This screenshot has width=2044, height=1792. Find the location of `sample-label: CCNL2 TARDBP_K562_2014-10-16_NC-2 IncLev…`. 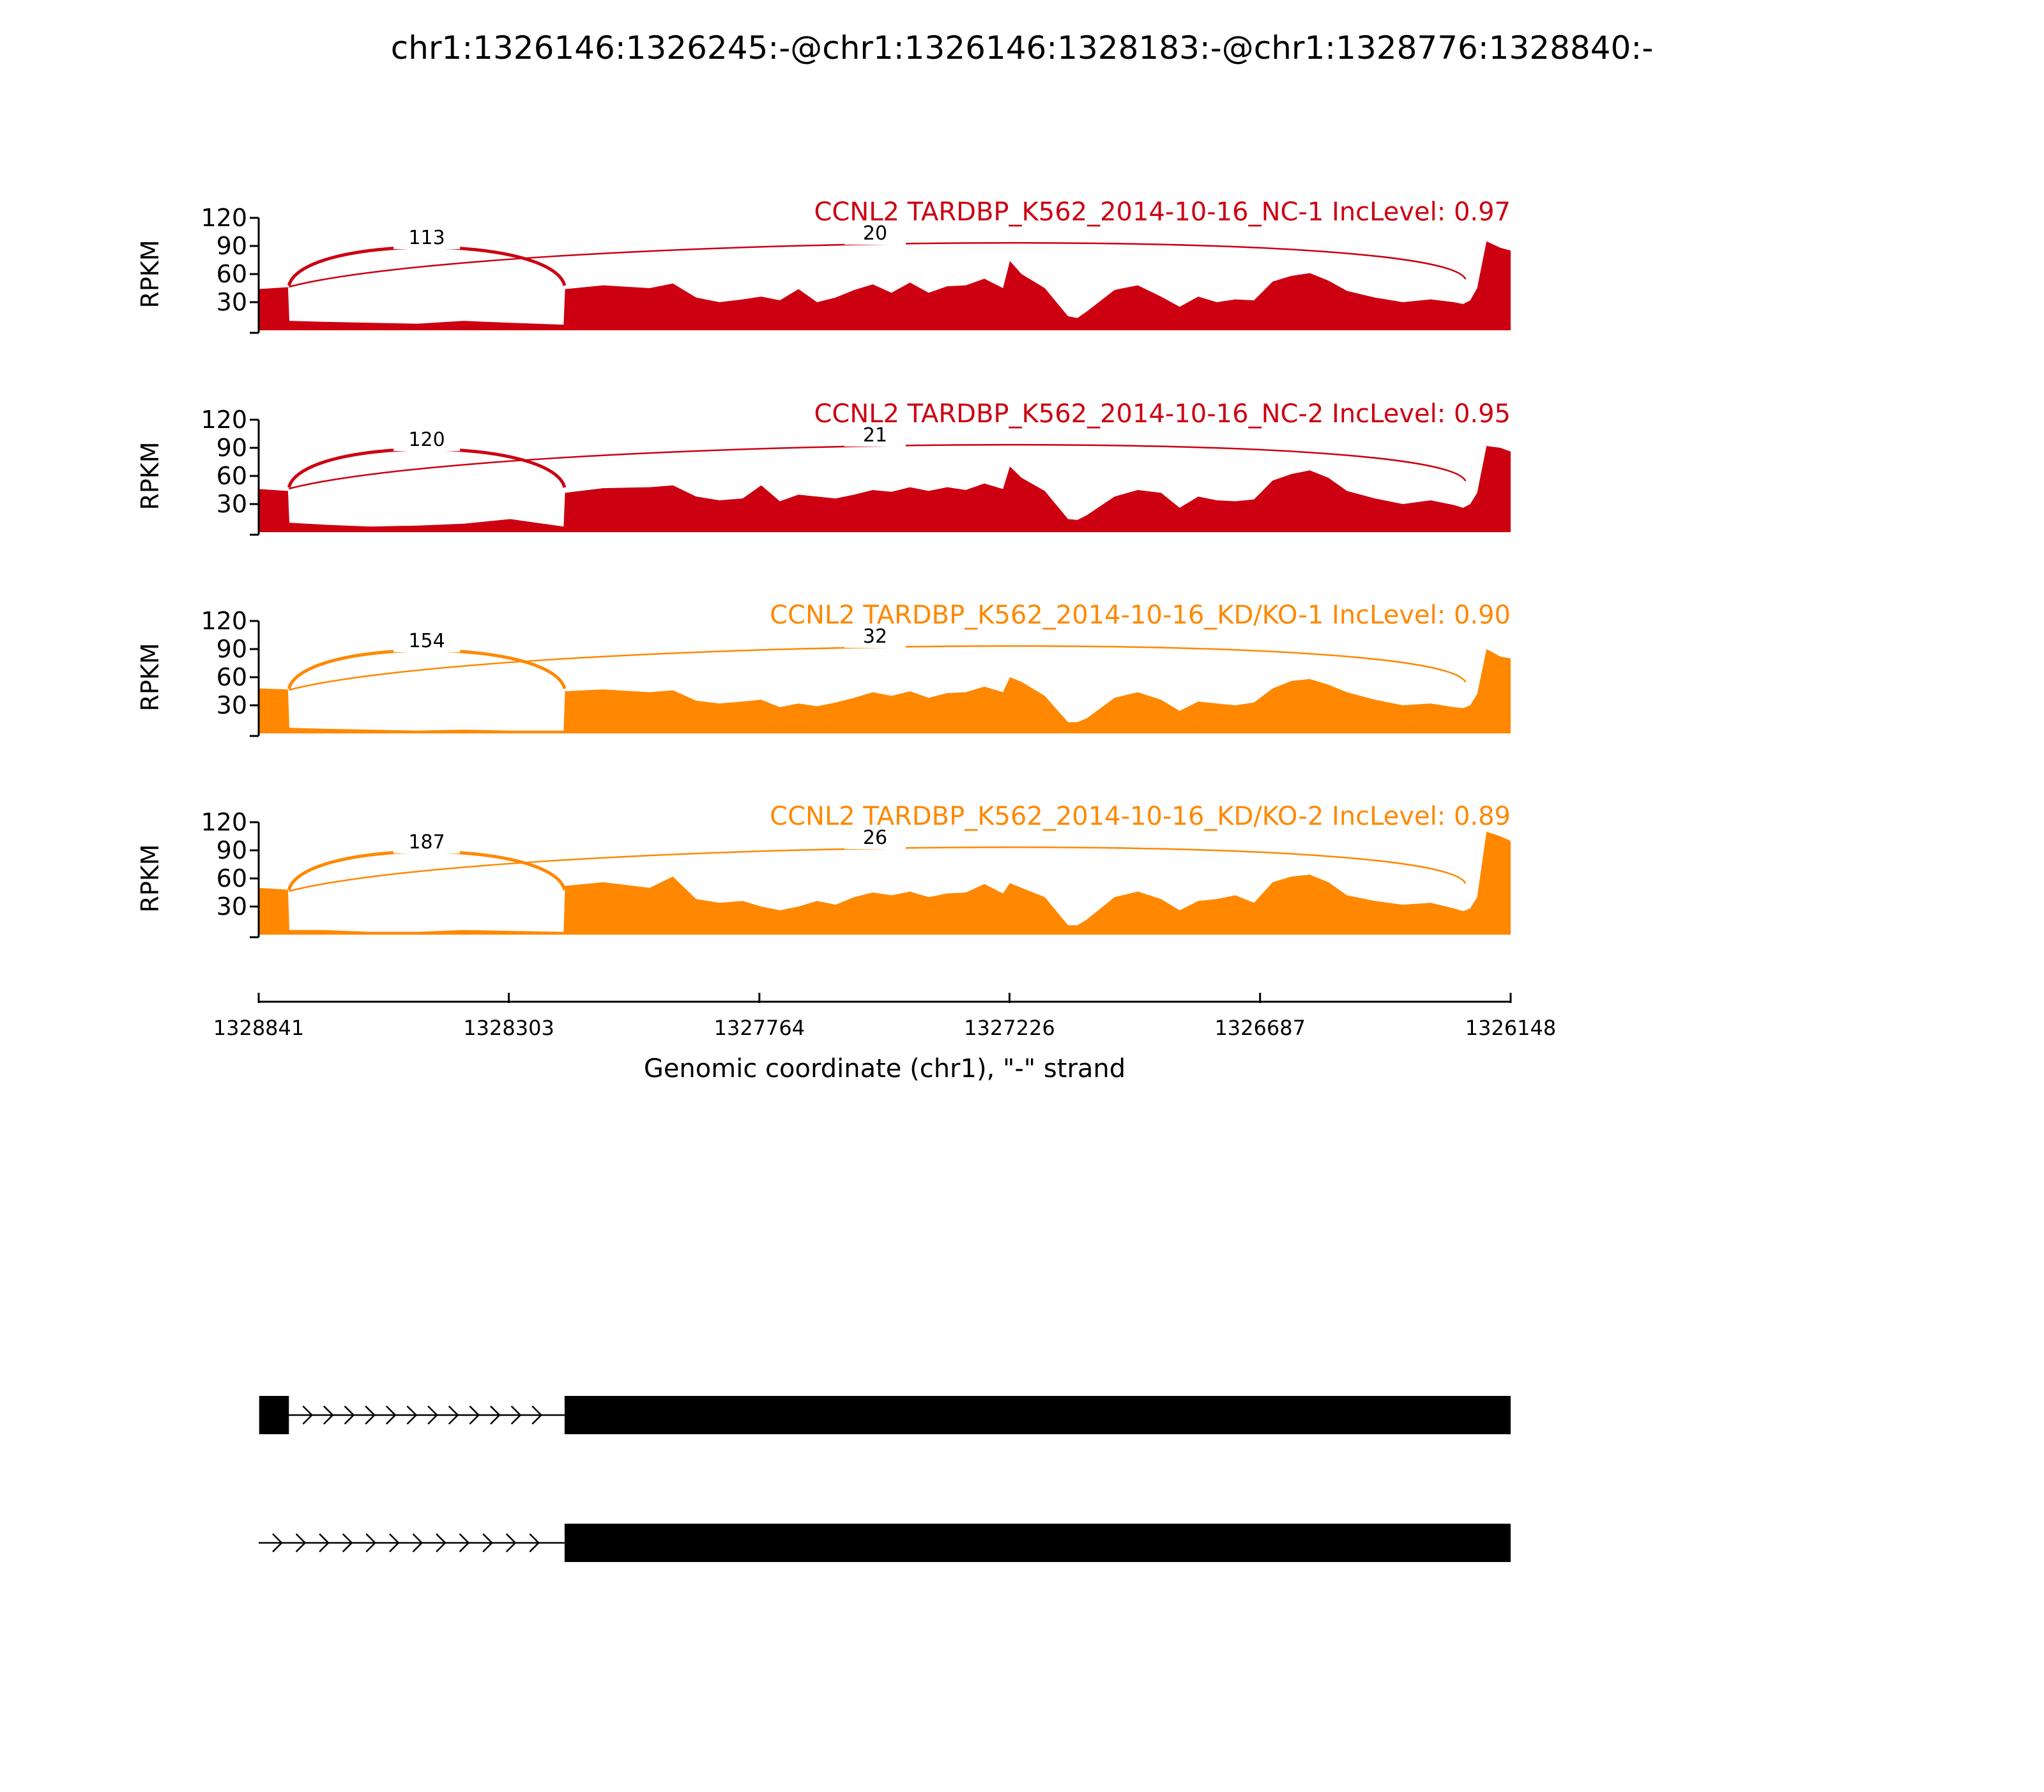

sample-label: CCNL2 TARDBP_K562_2014-10-16_NC-2 IncLev… is located at coordinates (1162, 414).